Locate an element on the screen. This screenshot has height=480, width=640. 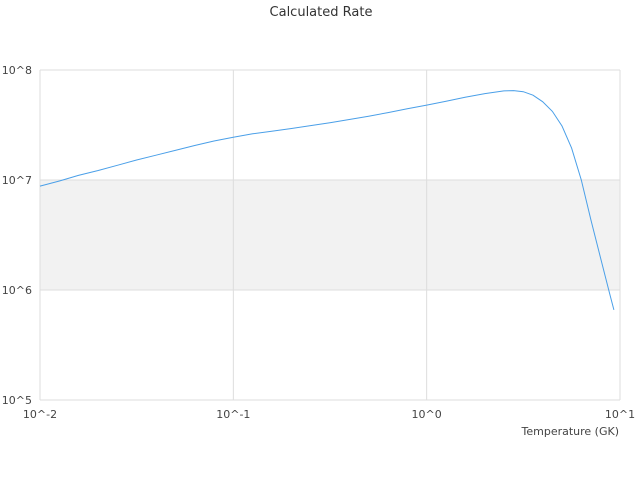
y-tick-label: 10^6 is located at coordinates (17, 290).